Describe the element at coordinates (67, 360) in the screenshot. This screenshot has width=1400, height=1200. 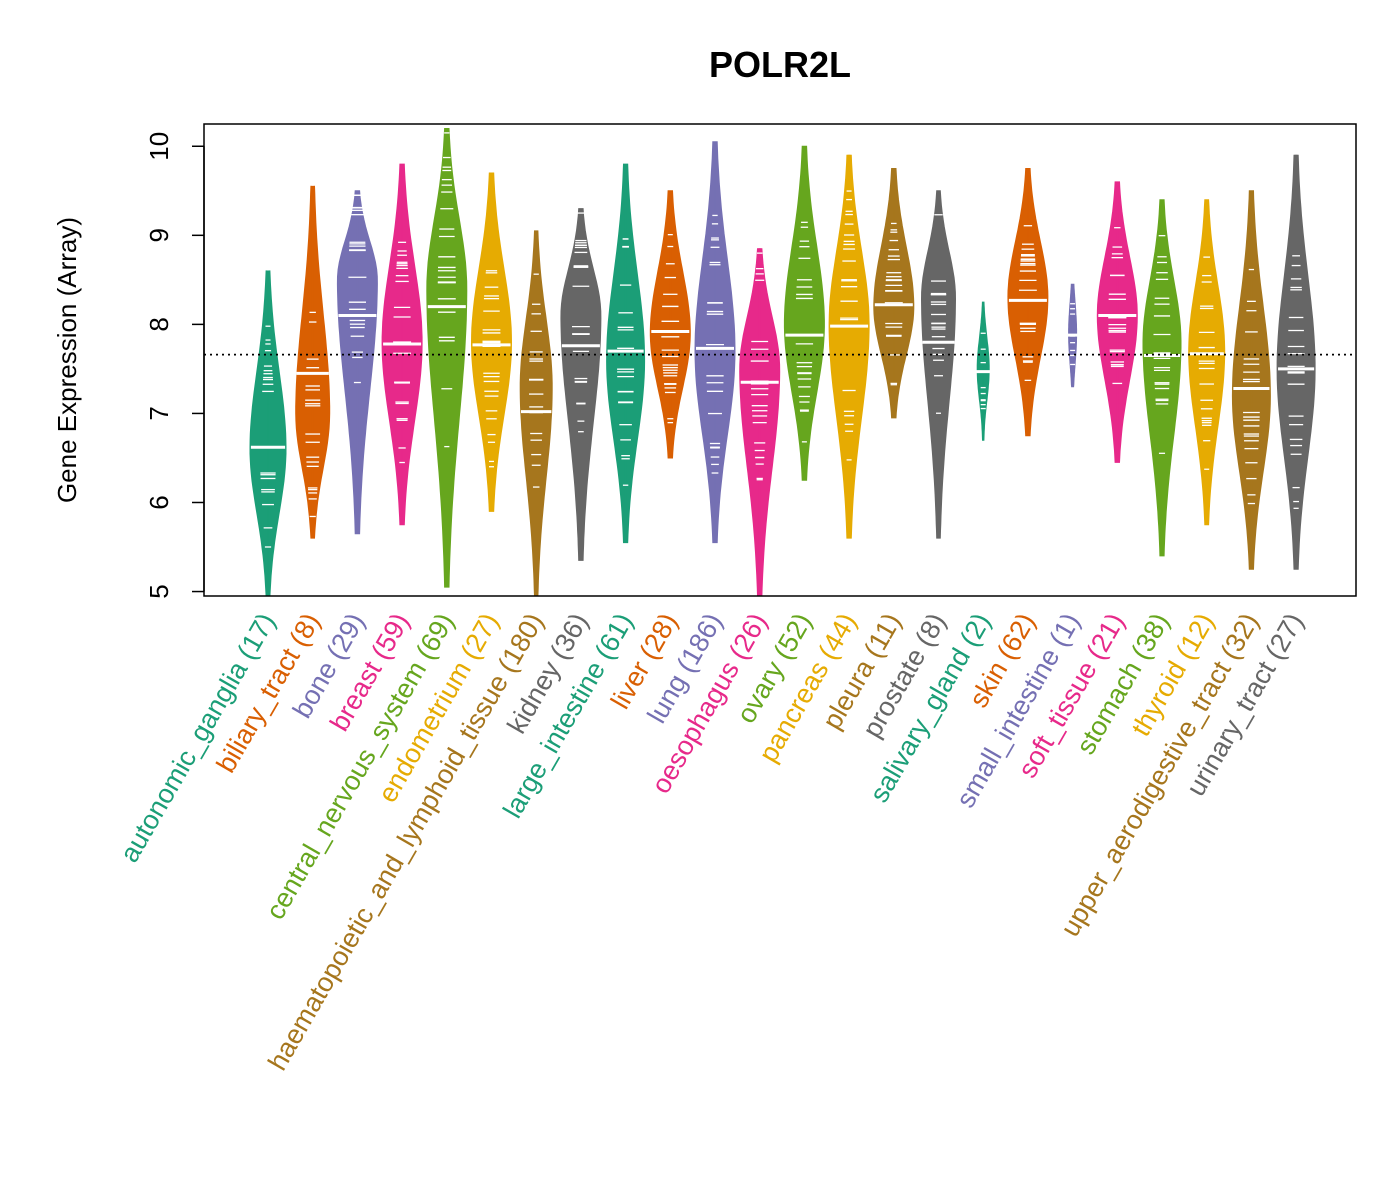
I see `y-axis-label: Gene Expression (Array)` at that location.